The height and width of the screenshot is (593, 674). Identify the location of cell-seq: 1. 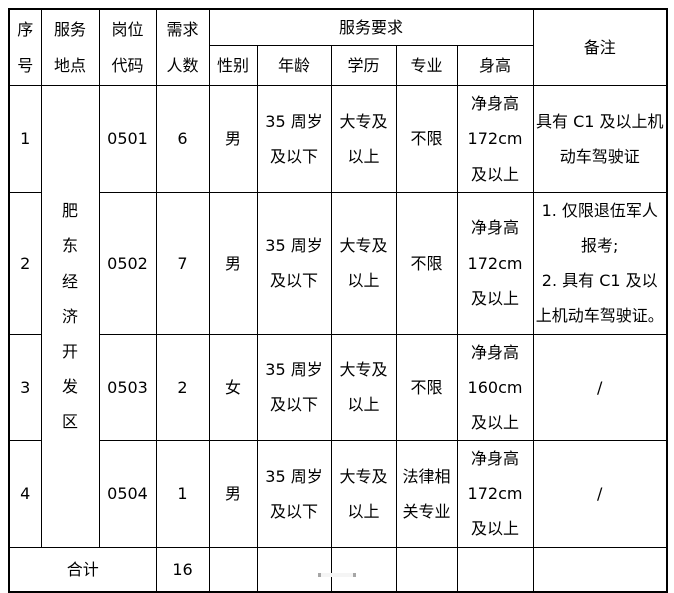
(25, 139).